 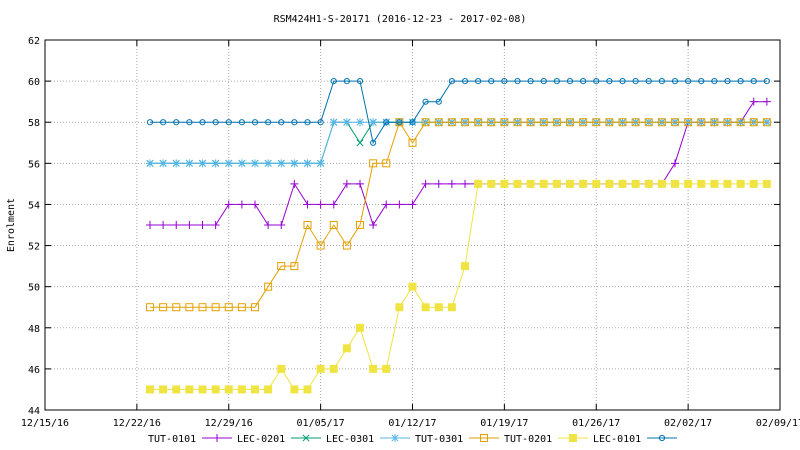 What do you see at coordinates (34, 41) in the screenshot?
I see `y-tick-label: 62` at bounding box center [34, 41].